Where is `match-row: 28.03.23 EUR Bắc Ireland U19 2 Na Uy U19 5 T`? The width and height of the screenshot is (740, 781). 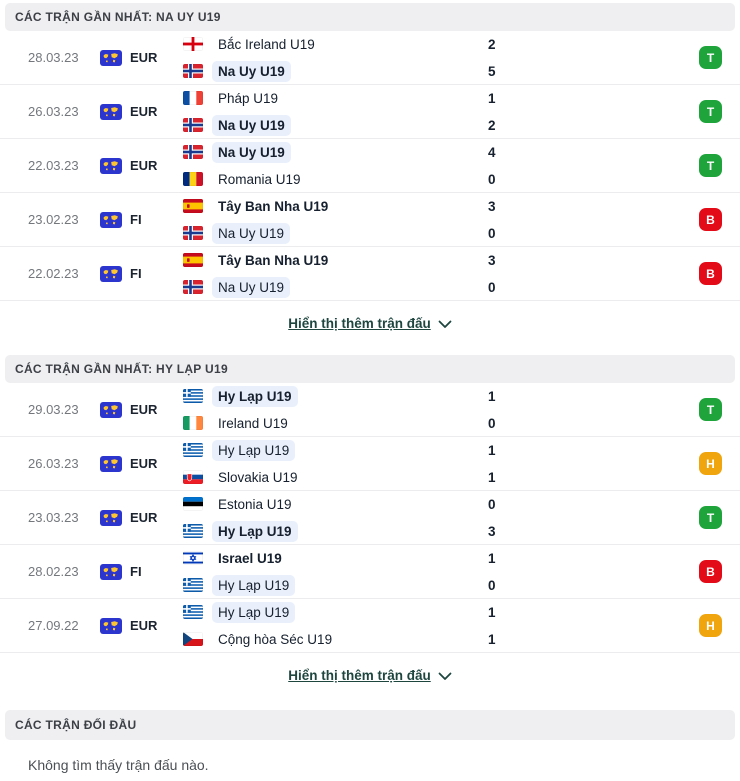 match-row: 28.03.23 EUR Bắc Ireland U19 2 Na Uy U19 5 T is located at coordinates (370, 58).